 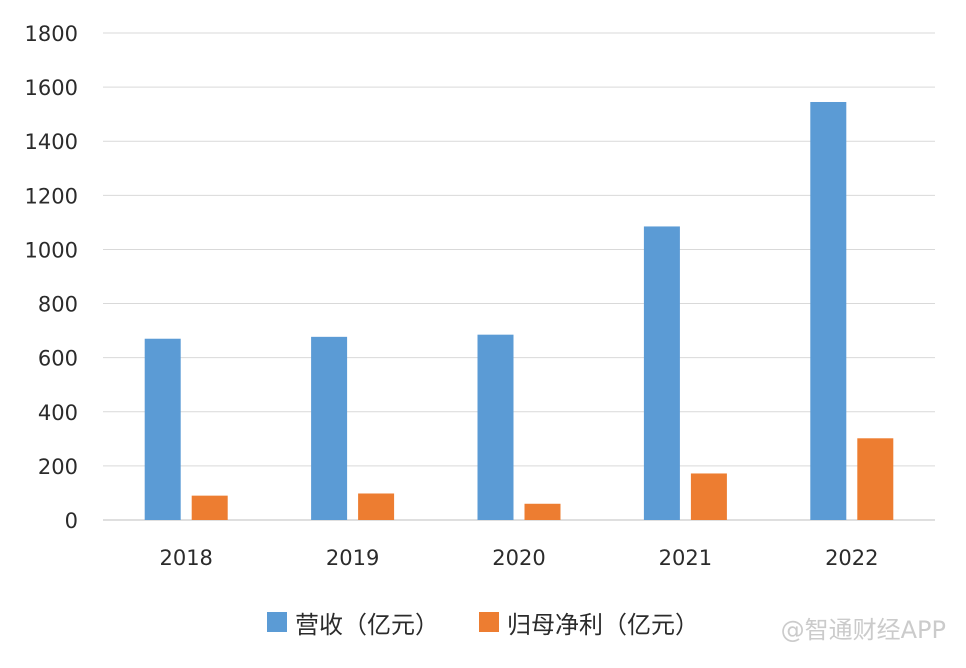 I want to click on bar-net-profit-2020, so click(x=542, y=511).